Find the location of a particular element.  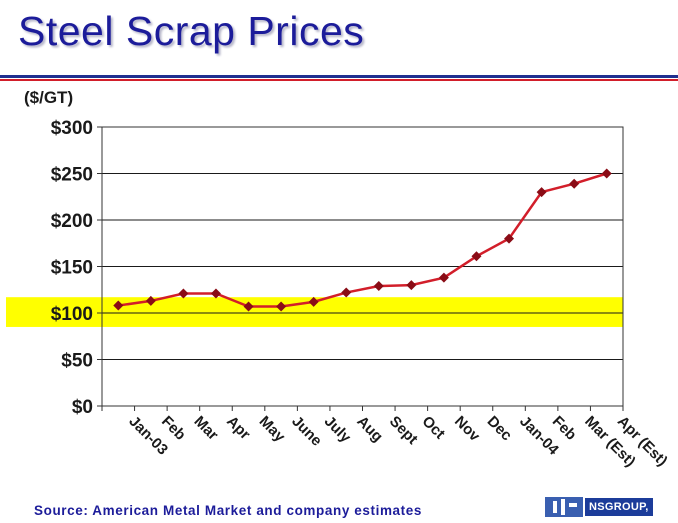

y-tick-label: $0 is located at coordinates (82, 407).